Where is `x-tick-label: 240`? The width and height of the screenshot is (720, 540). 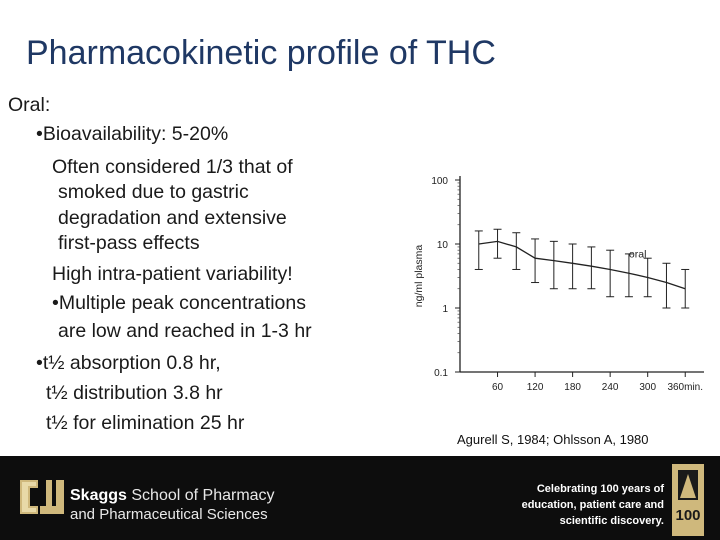
x-tick-label: 240 is located at coordinates (610, 387).